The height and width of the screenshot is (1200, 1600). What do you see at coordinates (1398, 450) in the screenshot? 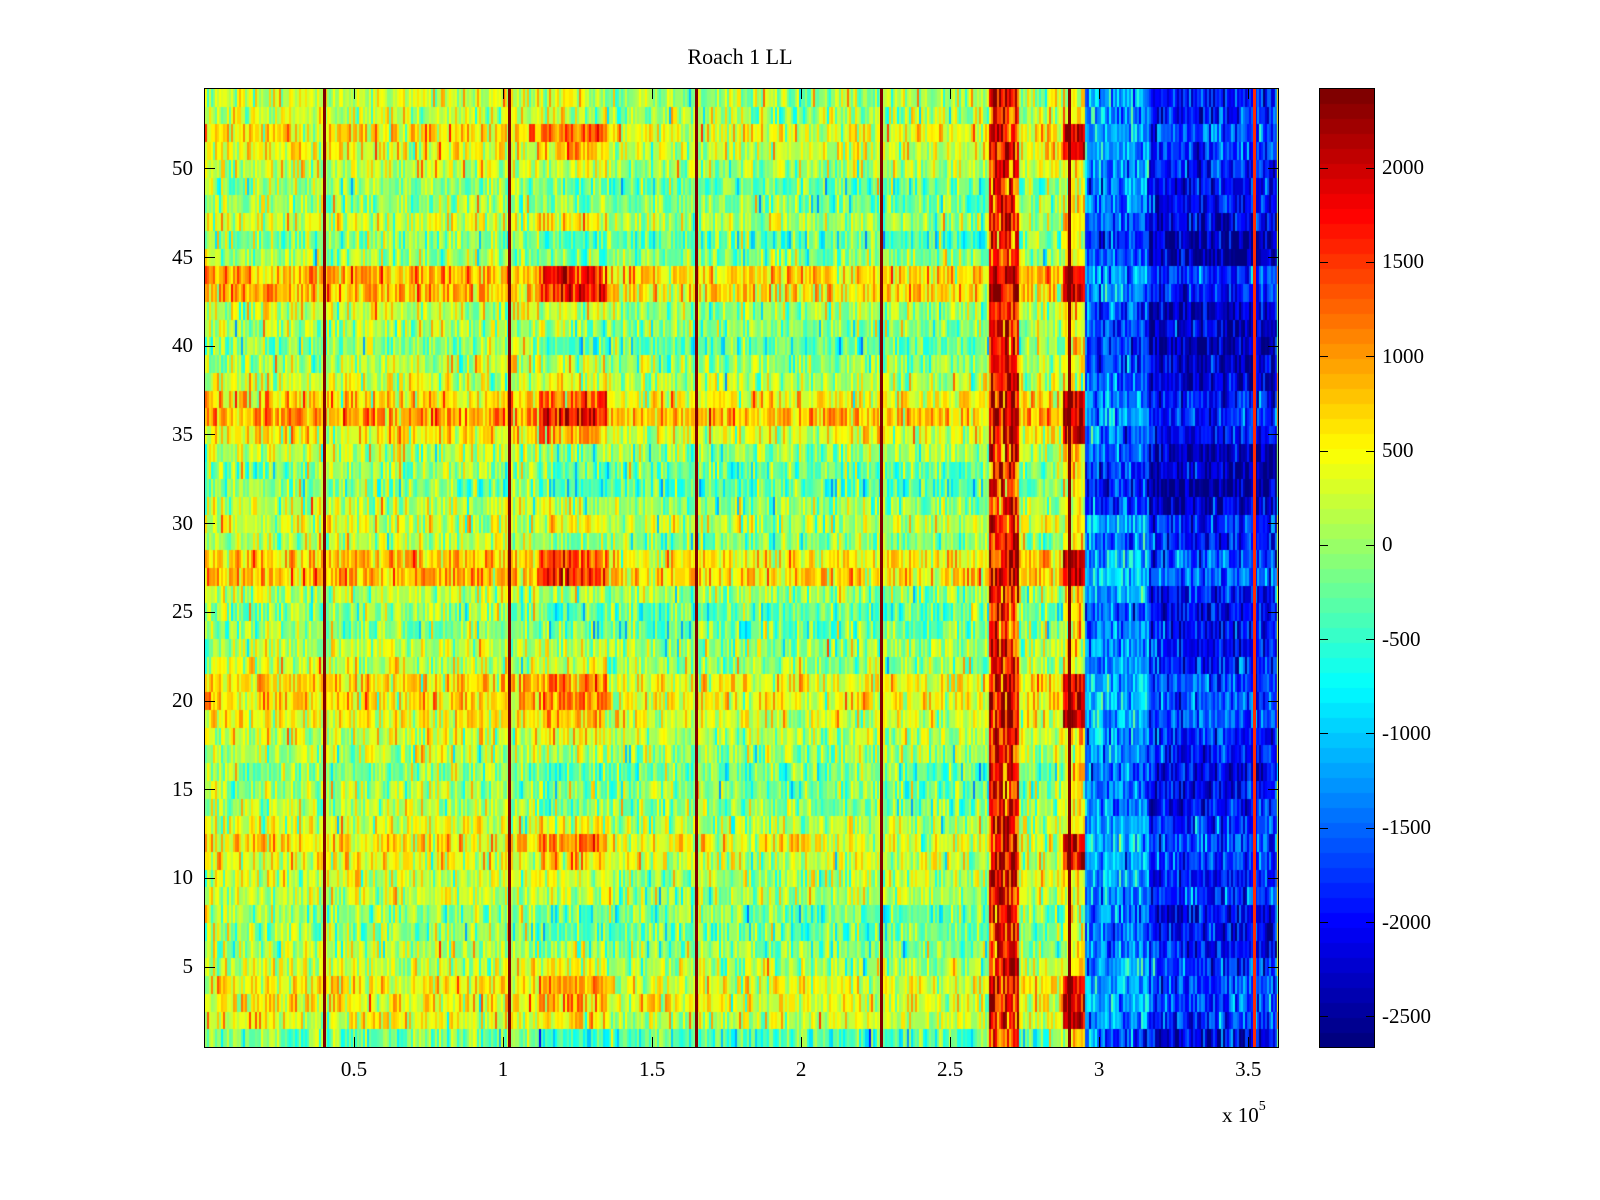
I see `colorbar-tick-label: 500` at bounding box center [1398, 450].